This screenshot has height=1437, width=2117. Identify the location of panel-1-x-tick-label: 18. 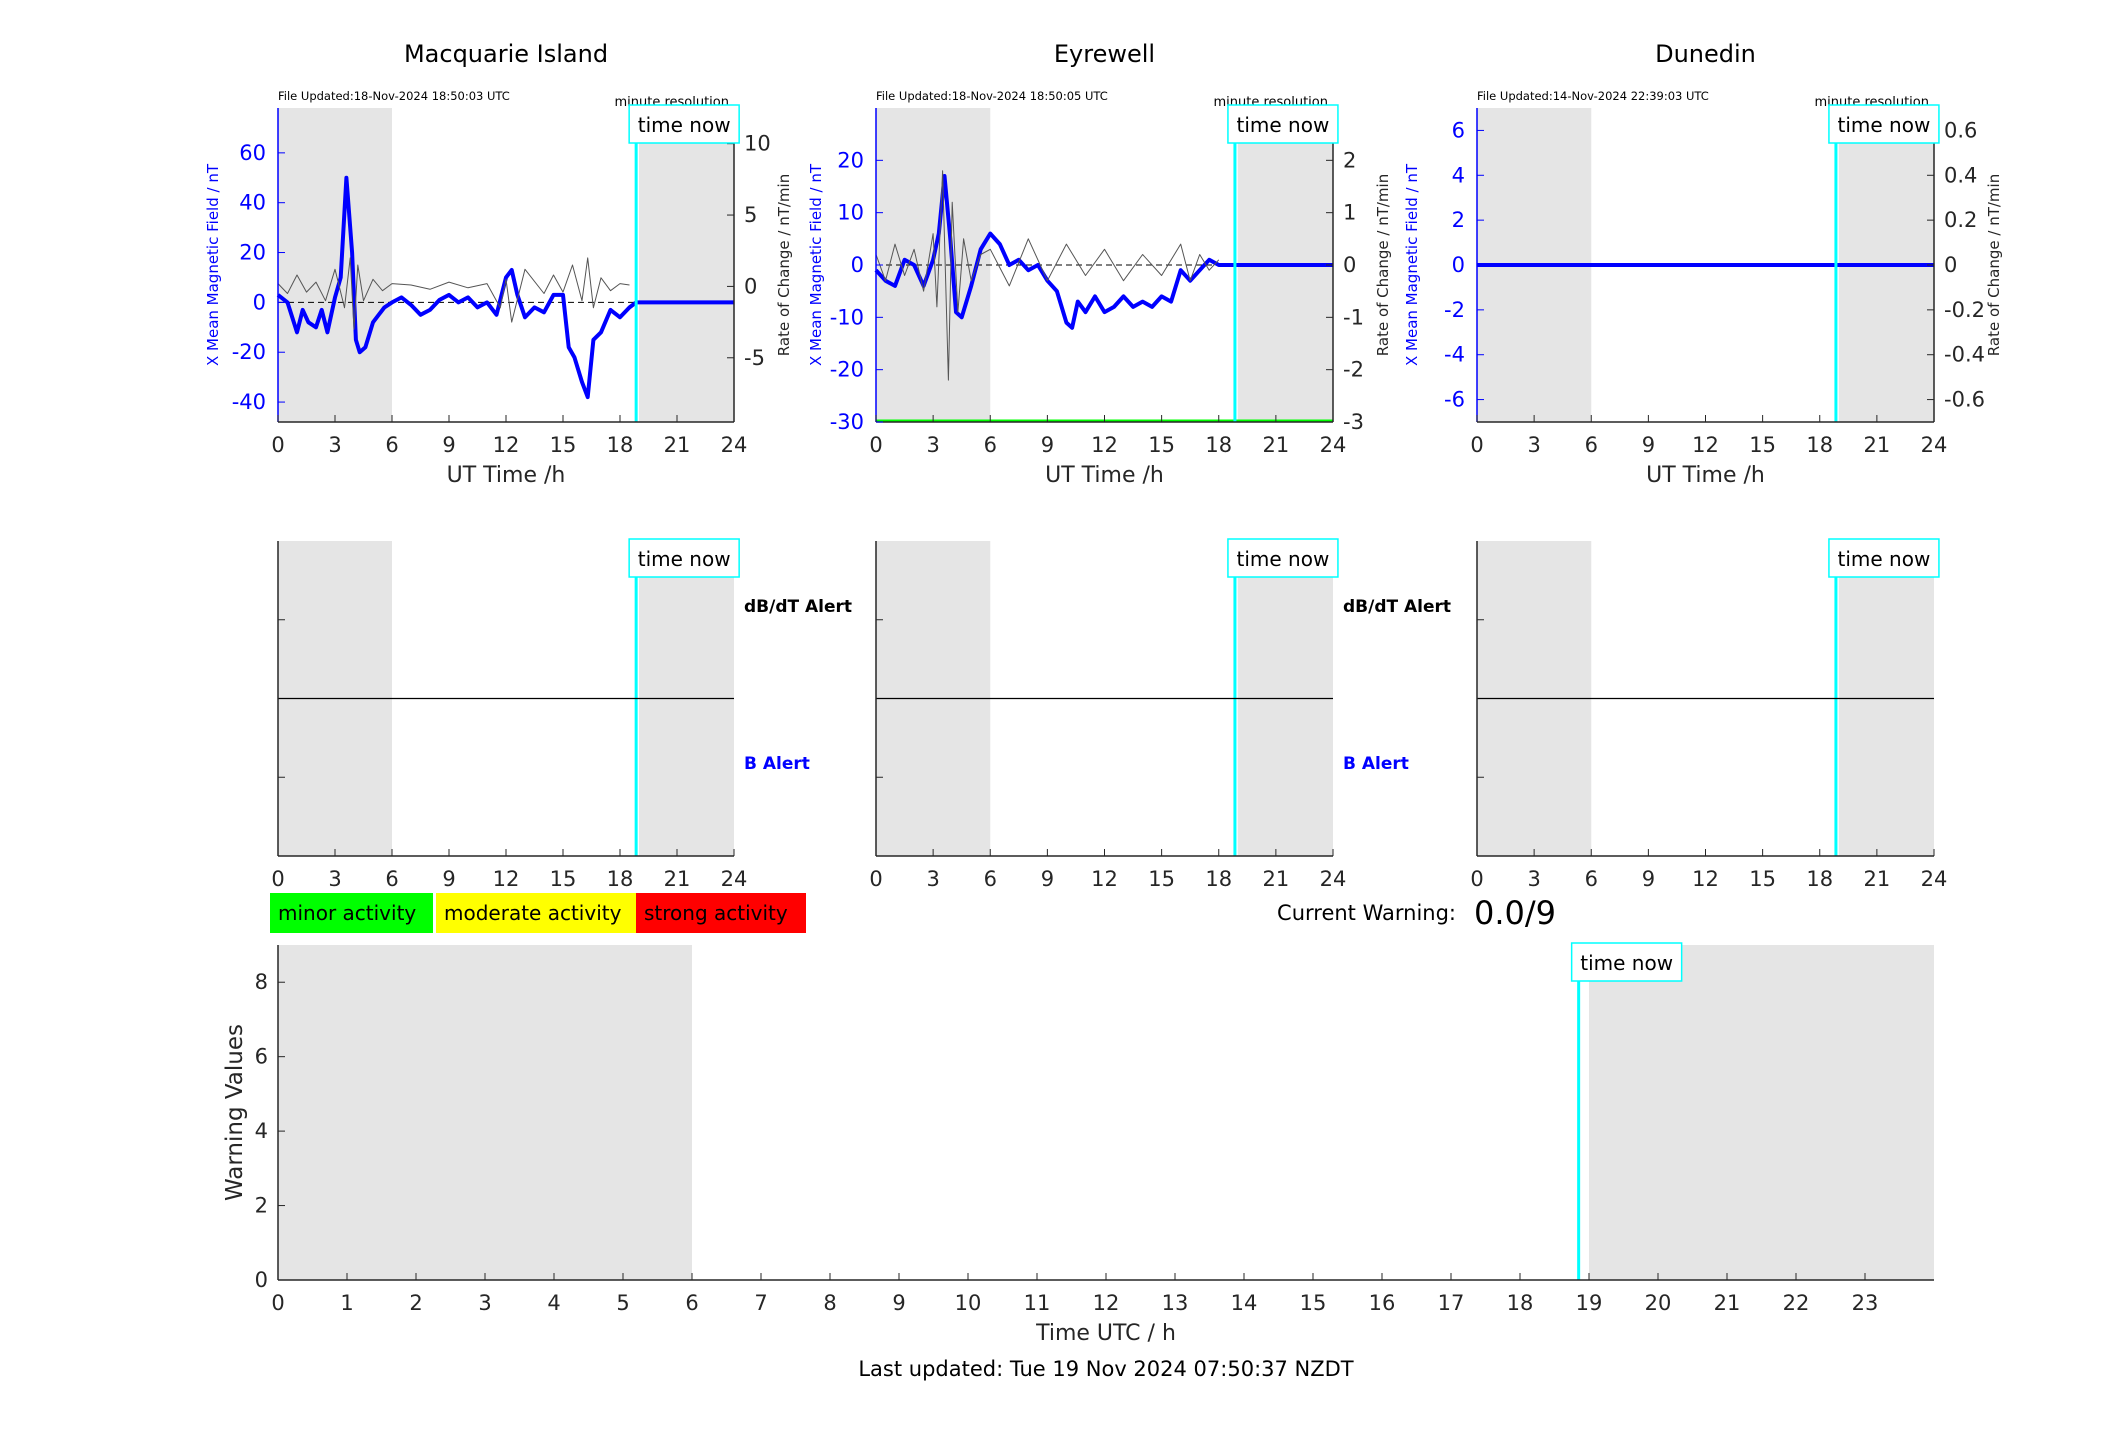
(620, 445).